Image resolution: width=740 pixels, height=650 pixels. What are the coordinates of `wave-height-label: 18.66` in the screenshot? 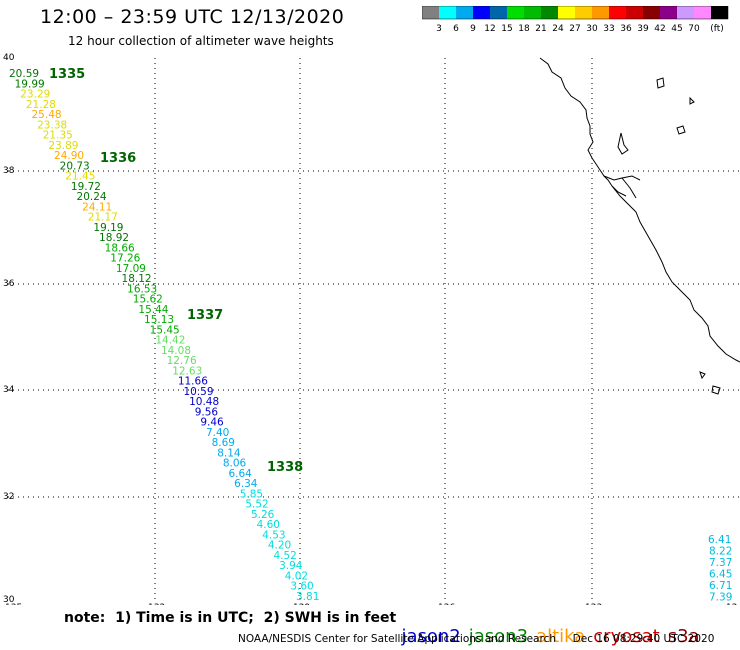 It's located at (120, 248).